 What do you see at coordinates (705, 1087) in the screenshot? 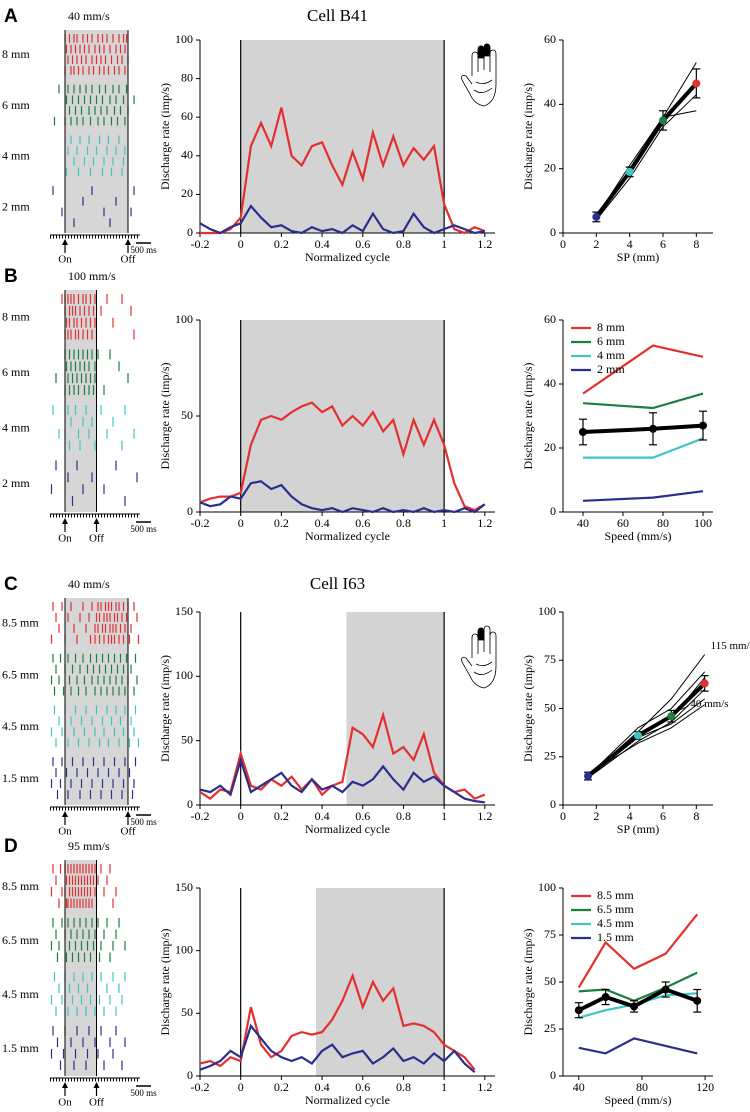
I see `x-tick-label: 120` at bounding box center [705, 1087].